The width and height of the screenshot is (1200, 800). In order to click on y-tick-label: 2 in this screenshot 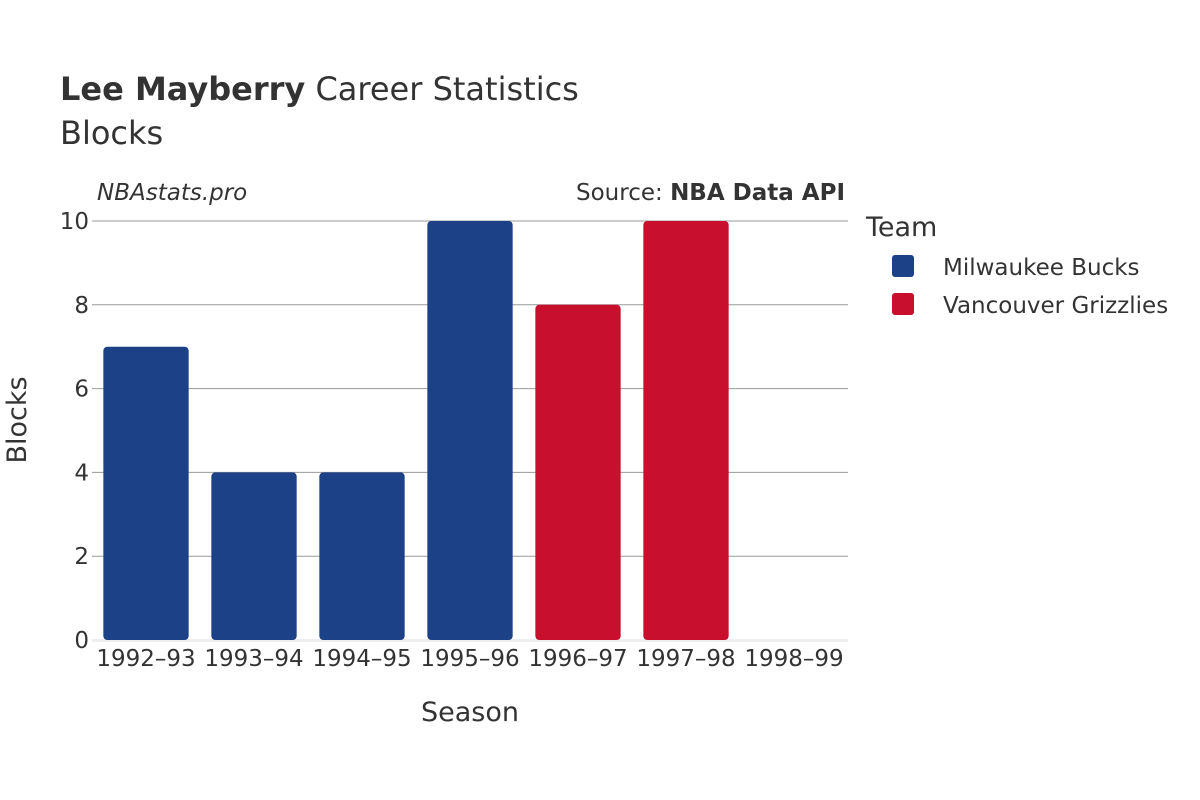, I will do `click(81, 557)`.